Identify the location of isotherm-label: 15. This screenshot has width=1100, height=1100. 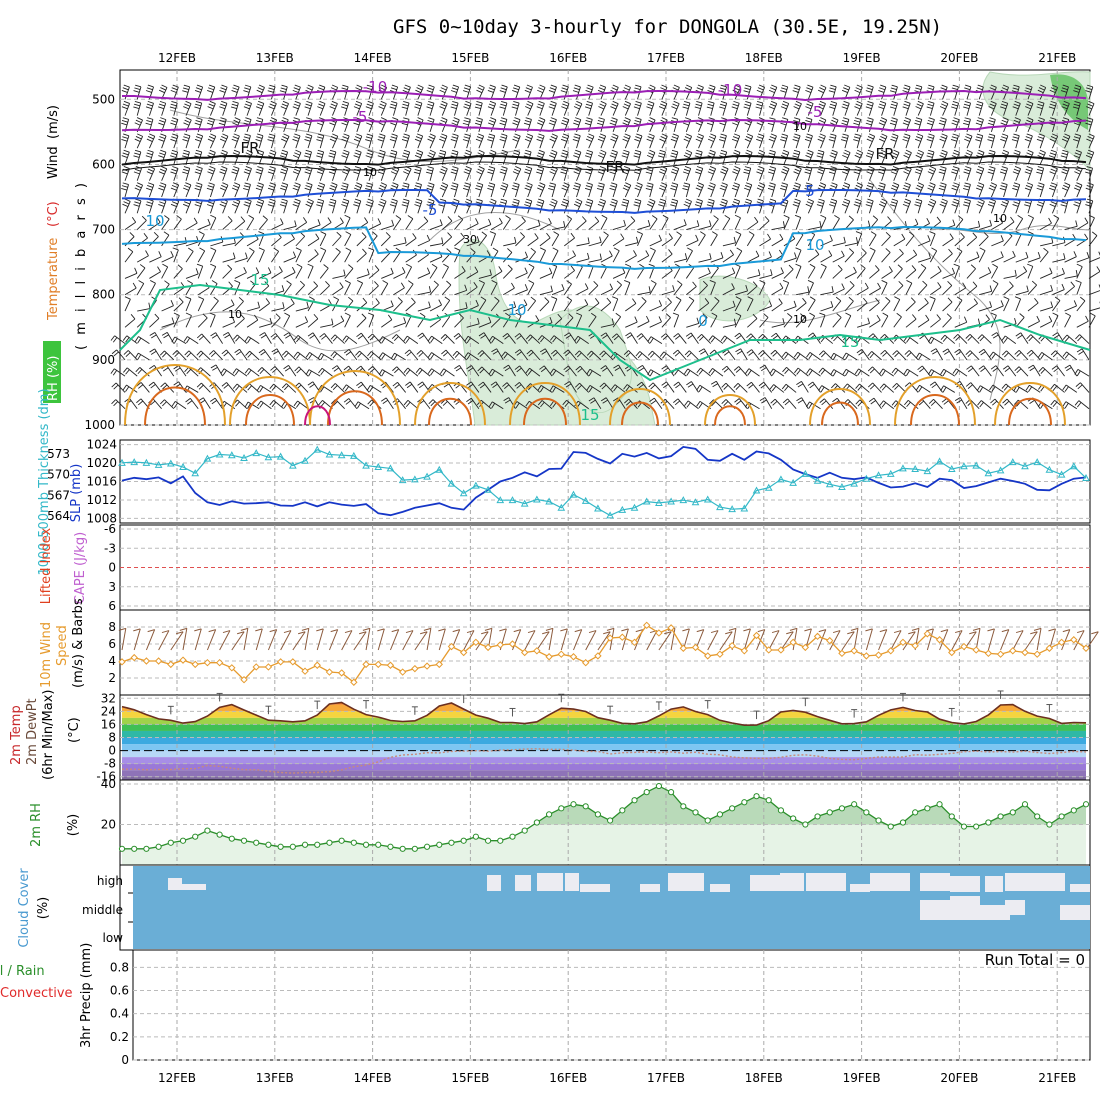
(259, 280).